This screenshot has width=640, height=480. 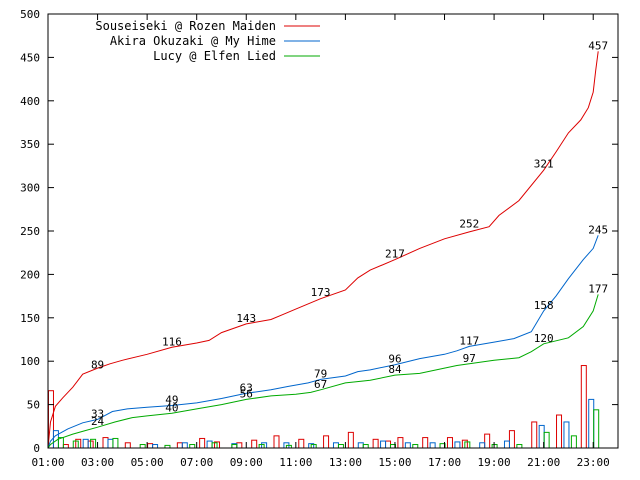 What do you see at coordinates (171, 399) in the screenshot?
I see `data-label: 49` at bounding box center [171, 399].